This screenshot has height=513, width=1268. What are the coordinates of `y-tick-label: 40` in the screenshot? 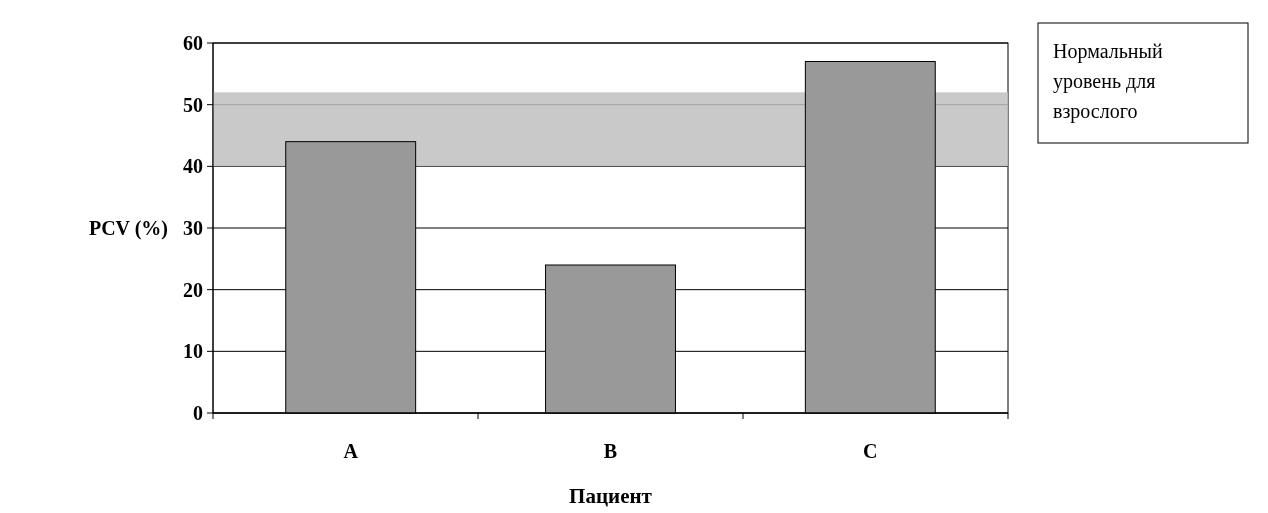 It's located at (193, 166).